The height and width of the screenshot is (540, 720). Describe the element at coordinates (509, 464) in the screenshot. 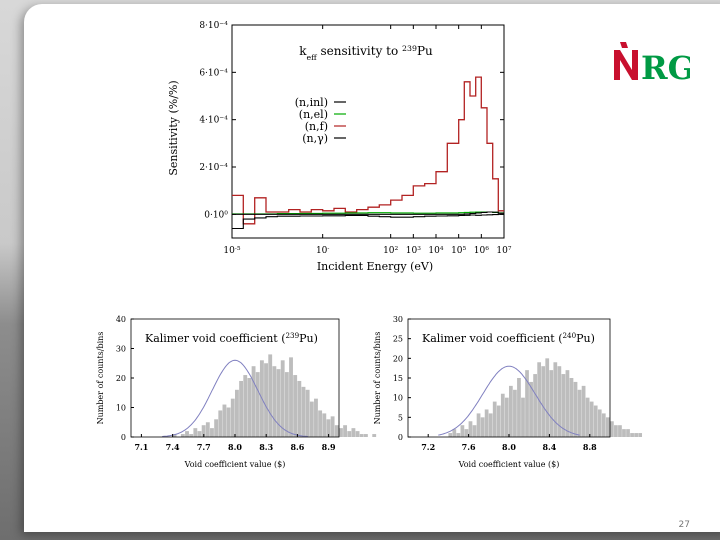

I see `hist240-x-axis-label: Void coefficient value ($)` at that location.